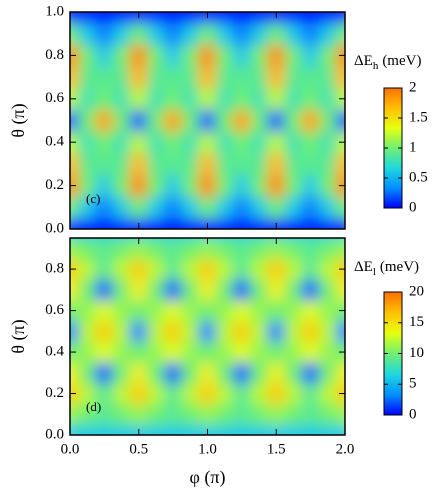 The width and height of the screenshot is (436, 499). Describe the element at coordinates (345, 449) in the screenshot. I see `x-tick-label: 2.0` at that location.